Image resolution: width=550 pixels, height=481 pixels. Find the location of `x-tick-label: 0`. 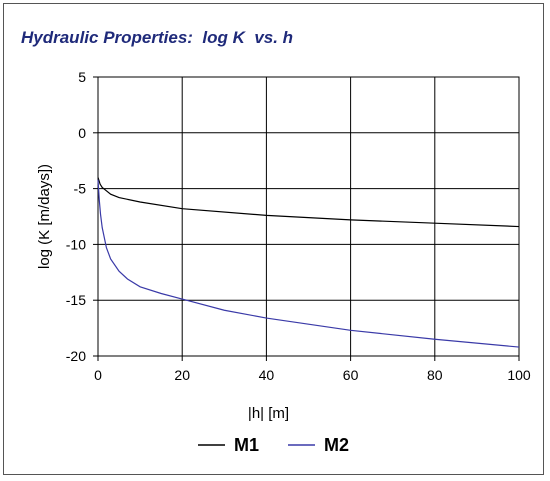

x-tick-label: 0 is located at coordinates (98, 375).